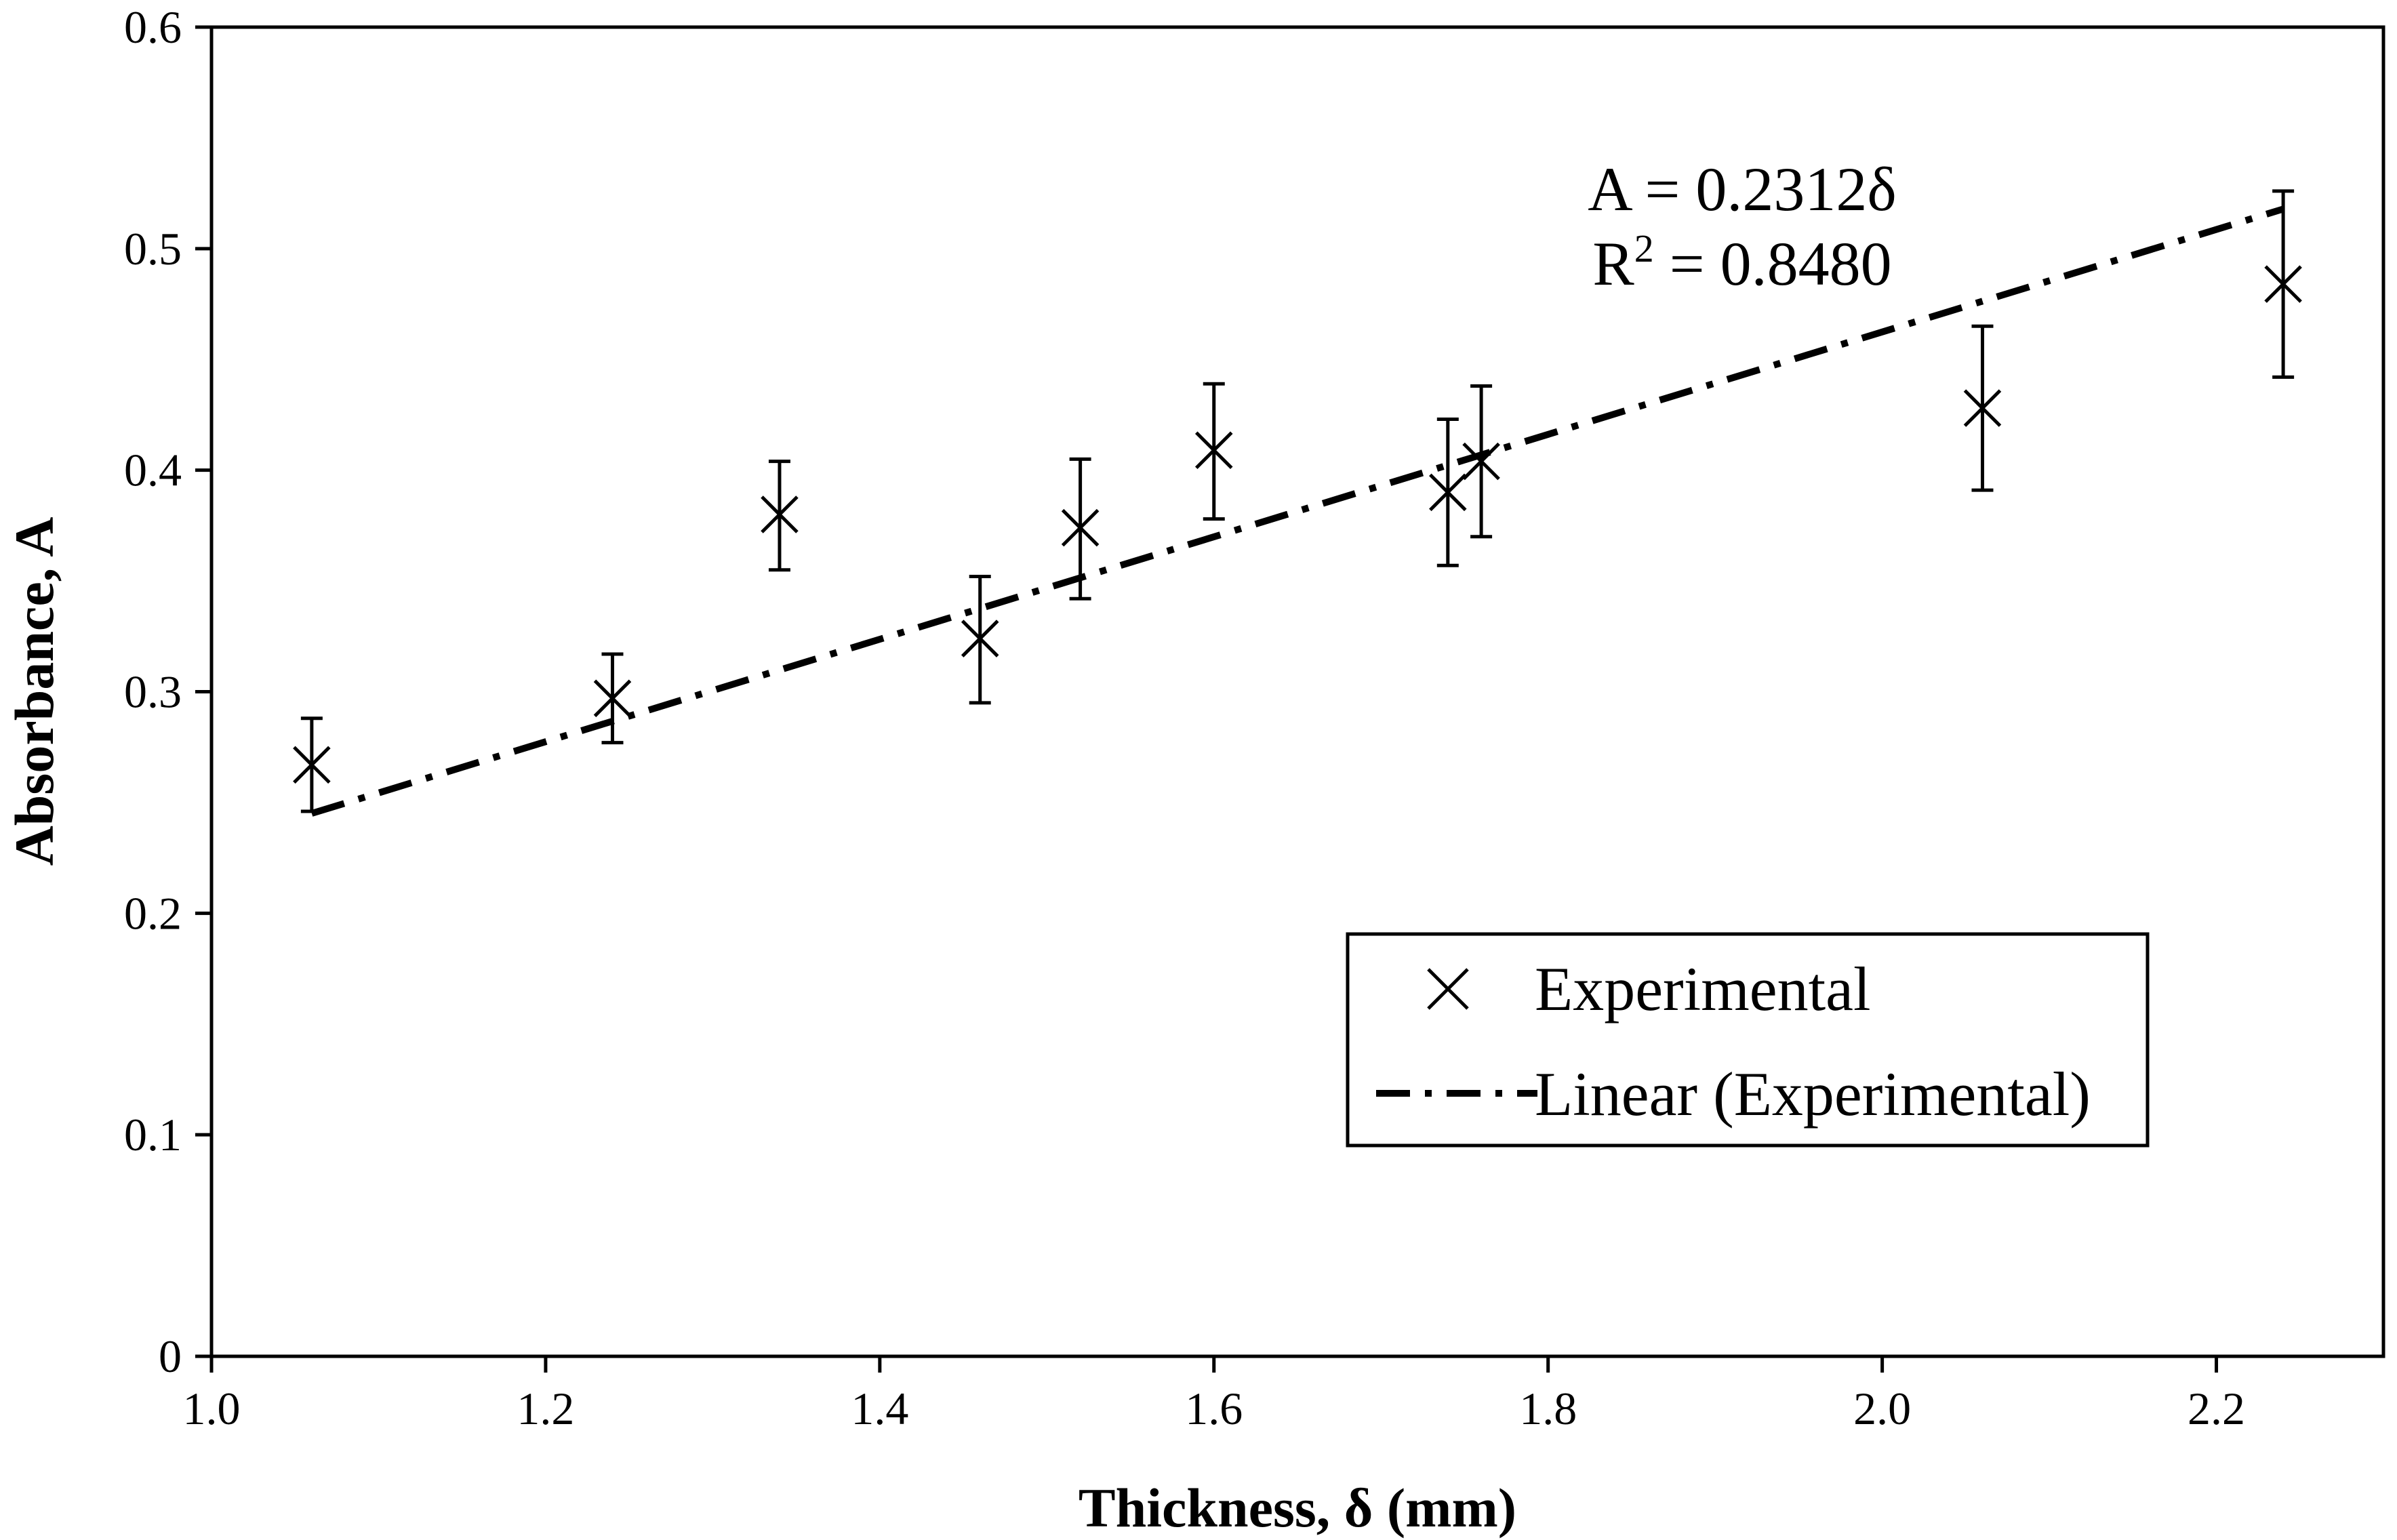 The width and height of the screenshot is (2397, 1540). I want to click on y-tick-label: 0.1, so click(153, 1134).